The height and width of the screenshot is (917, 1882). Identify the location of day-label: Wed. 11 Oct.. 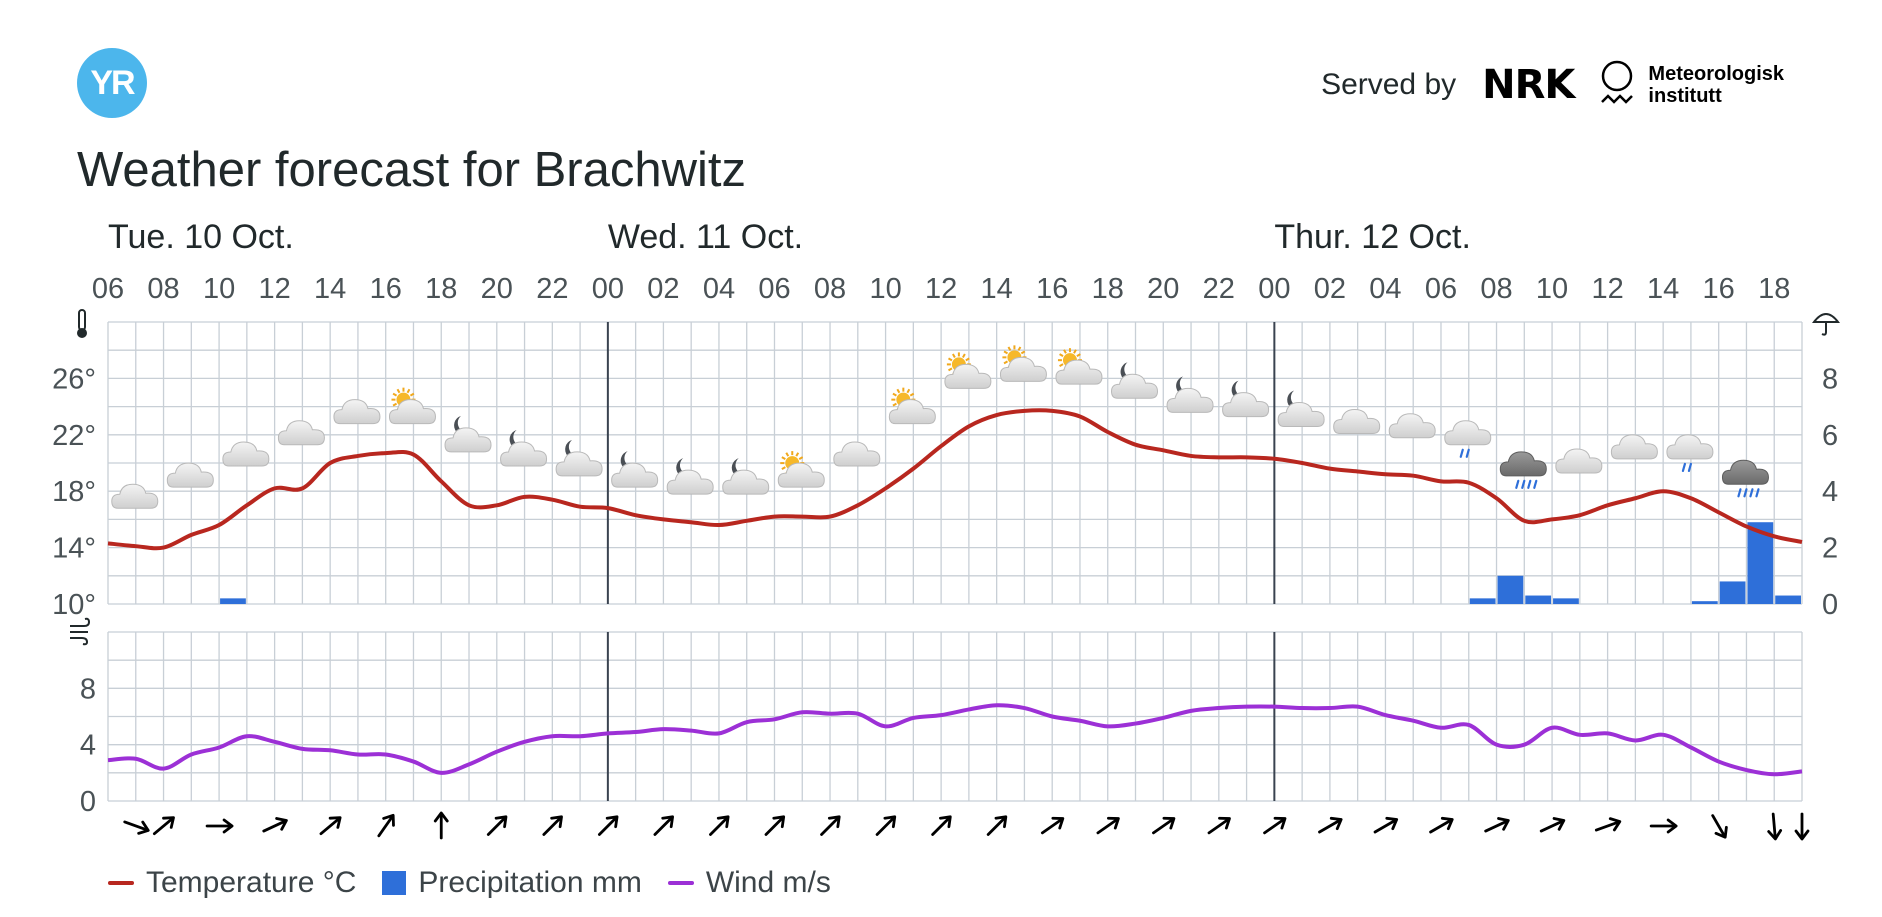
(705, 237).